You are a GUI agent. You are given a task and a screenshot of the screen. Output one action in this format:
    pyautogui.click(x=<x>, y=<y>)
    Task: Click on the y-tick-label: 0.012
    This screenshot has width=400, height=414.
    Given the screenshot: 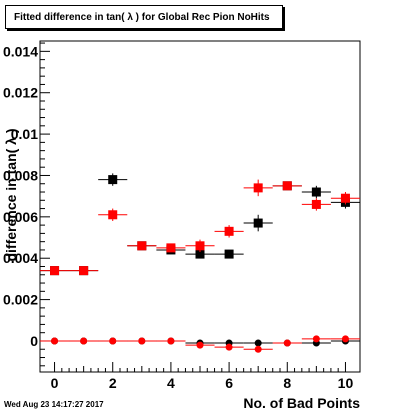 What is the action you would take?
    pyautogui.click(x=20, y=93)
    